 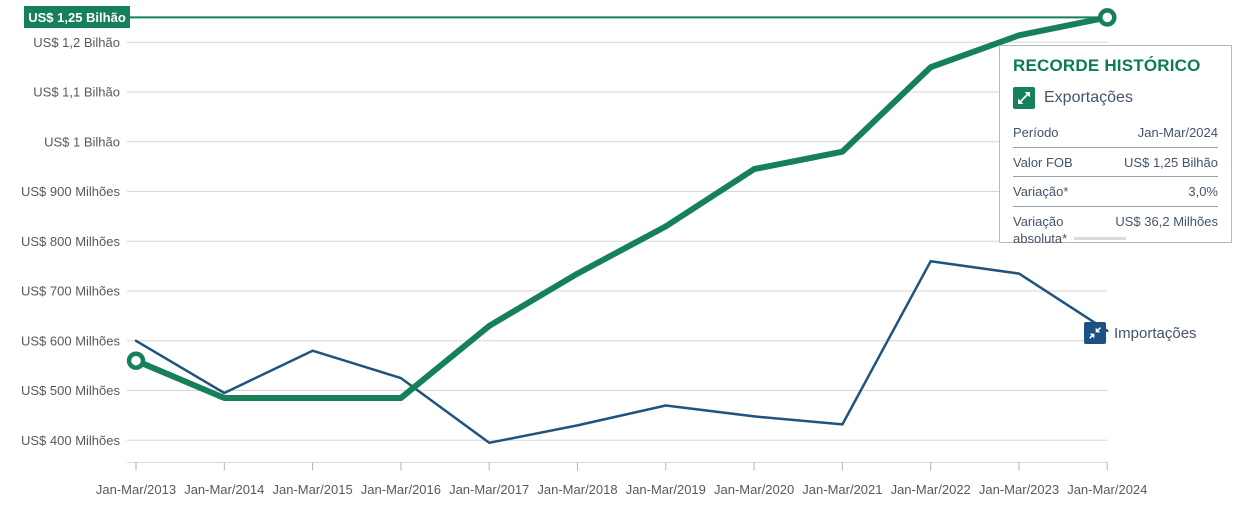 What do you see at coordinates (70, 340) in the screenshot?
I see `y-axis-tick-label: US$ 600 Milhões` at bounding box center [70, 340].